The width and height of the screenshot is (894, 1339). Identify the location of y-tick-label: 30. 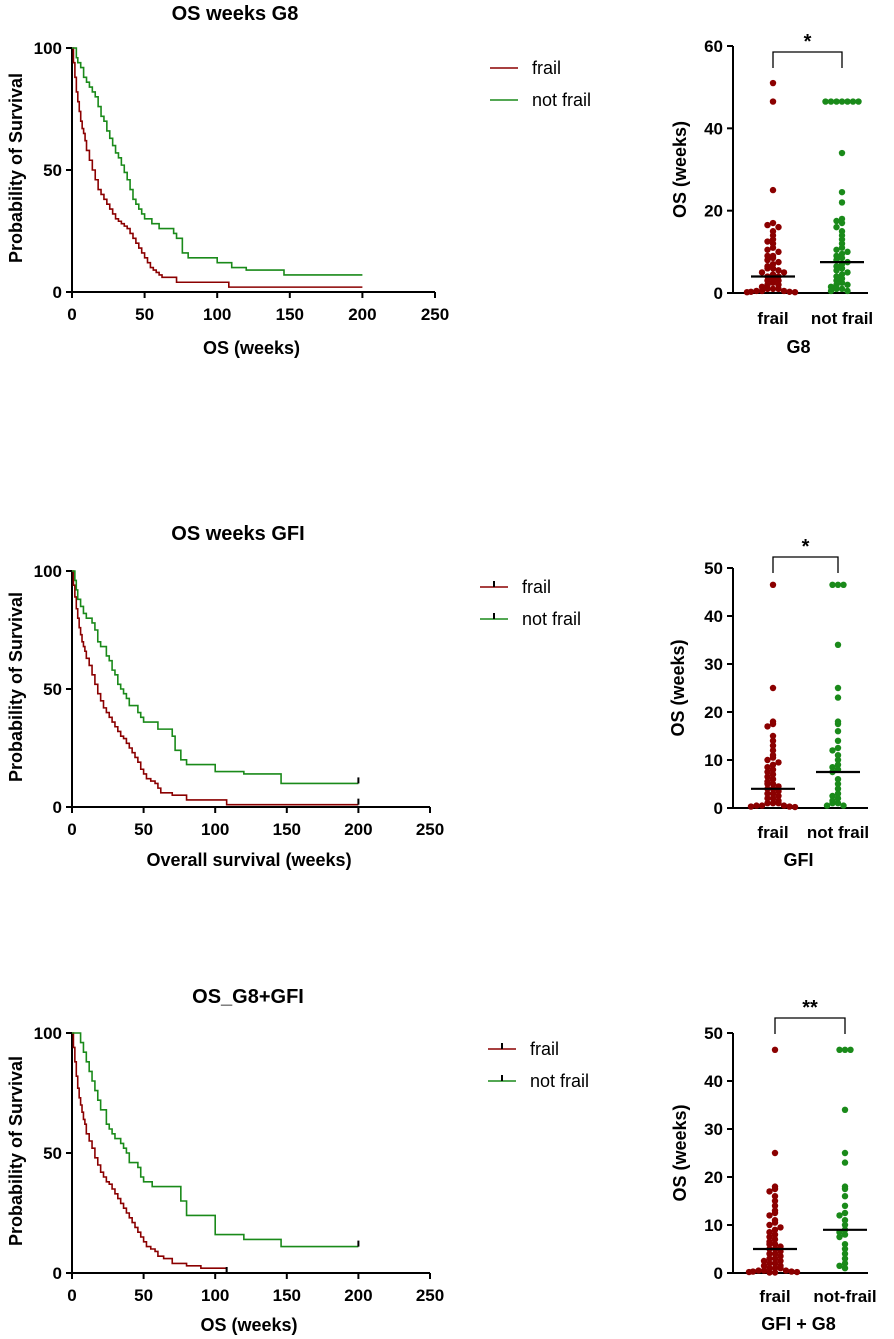
(713, 664).